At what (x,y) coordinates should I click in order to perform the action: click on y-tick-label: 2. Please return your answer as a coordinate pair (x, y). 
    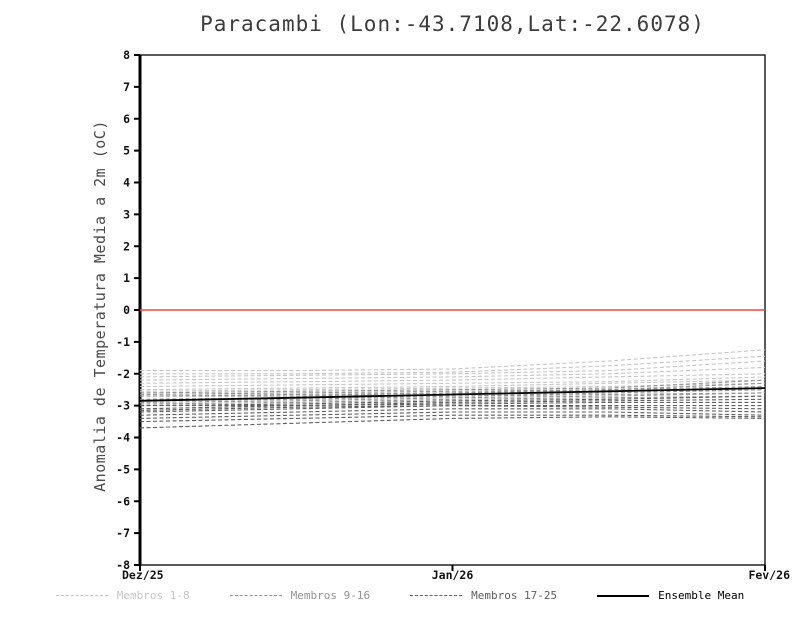
    Looking at the image, I should click on (126, 246).